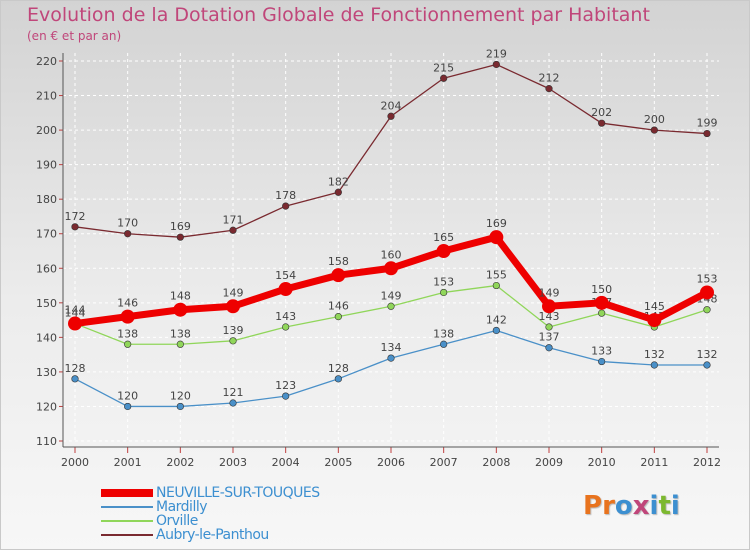 This screenshot has height=550, width=750. I want to click on y-tick-label: 160, so click(46, 268).